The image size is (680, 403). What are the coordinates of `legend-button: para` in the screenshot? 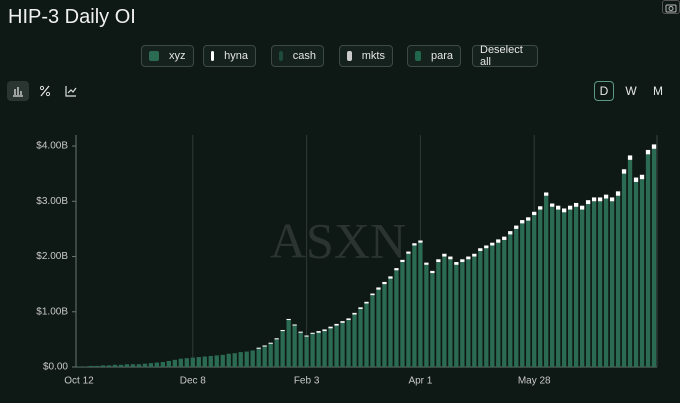 It's located at (434, 56).